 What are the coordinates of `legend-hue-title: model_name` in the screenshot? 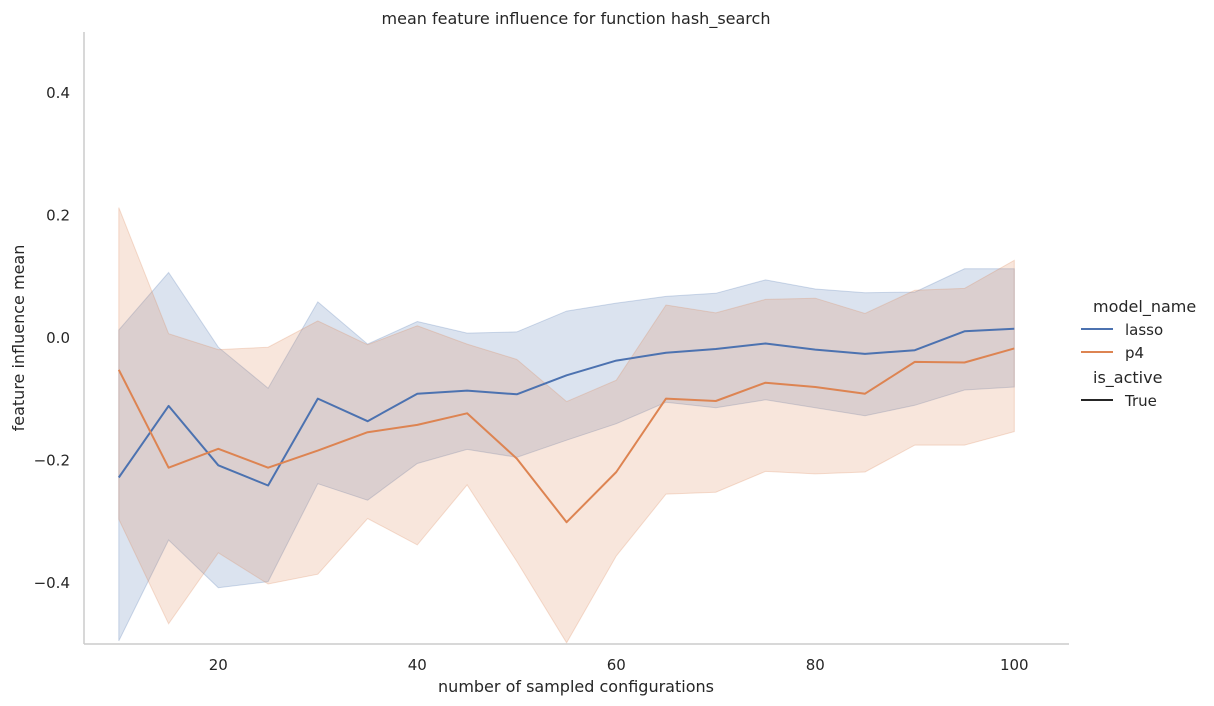 It's located at (1144, 307).